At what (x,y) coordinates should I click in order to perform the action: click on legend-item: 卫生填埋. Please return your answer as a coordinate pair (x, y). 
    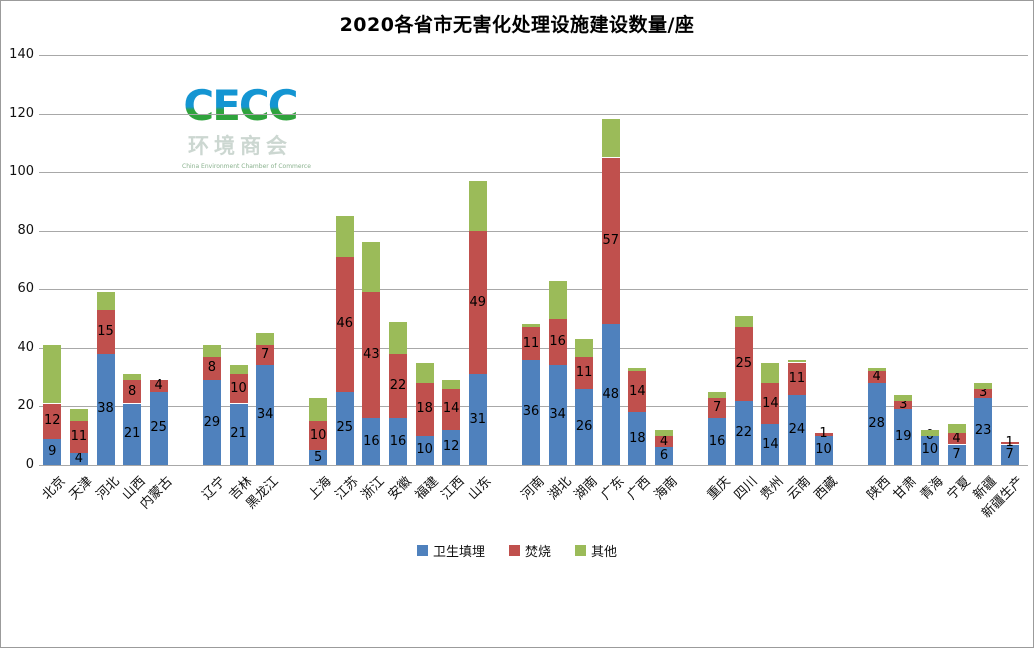
    Looking at the image, I should click on (450, 550).